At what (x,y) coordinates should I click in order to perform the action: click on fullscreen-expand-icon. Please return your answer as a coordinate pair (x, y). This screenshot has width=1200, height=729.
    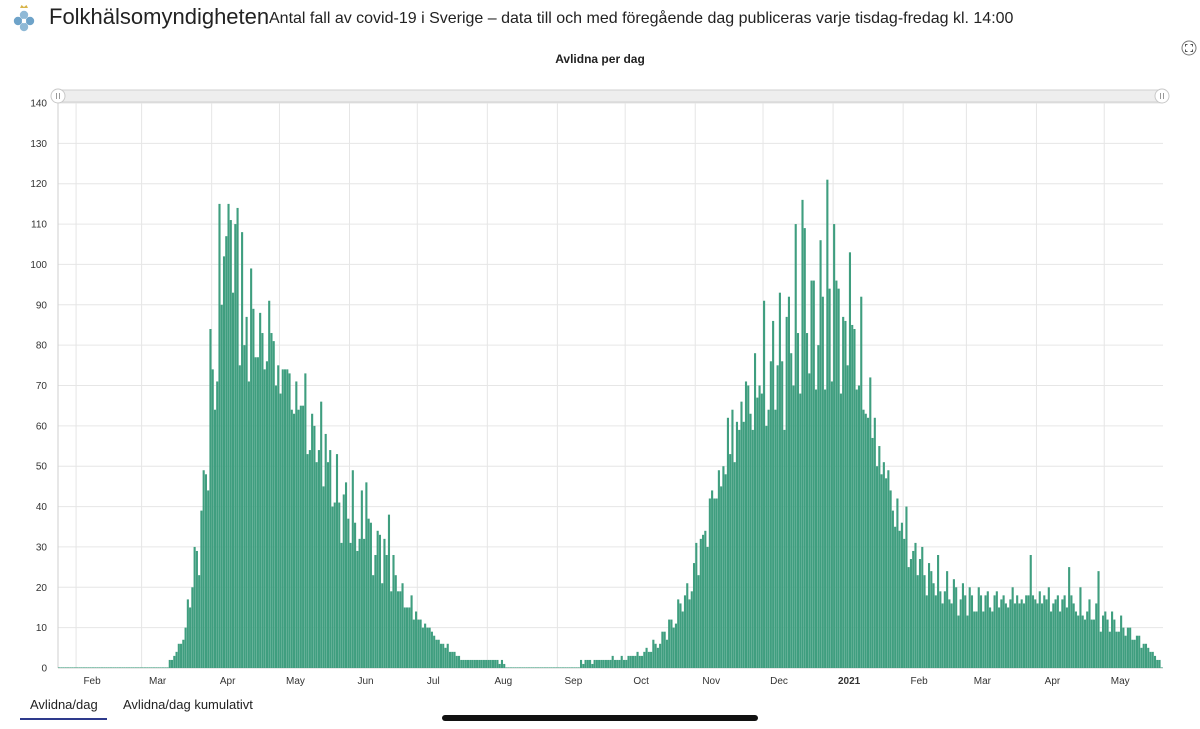
    Looking at the image, I should click on (1189, 48).